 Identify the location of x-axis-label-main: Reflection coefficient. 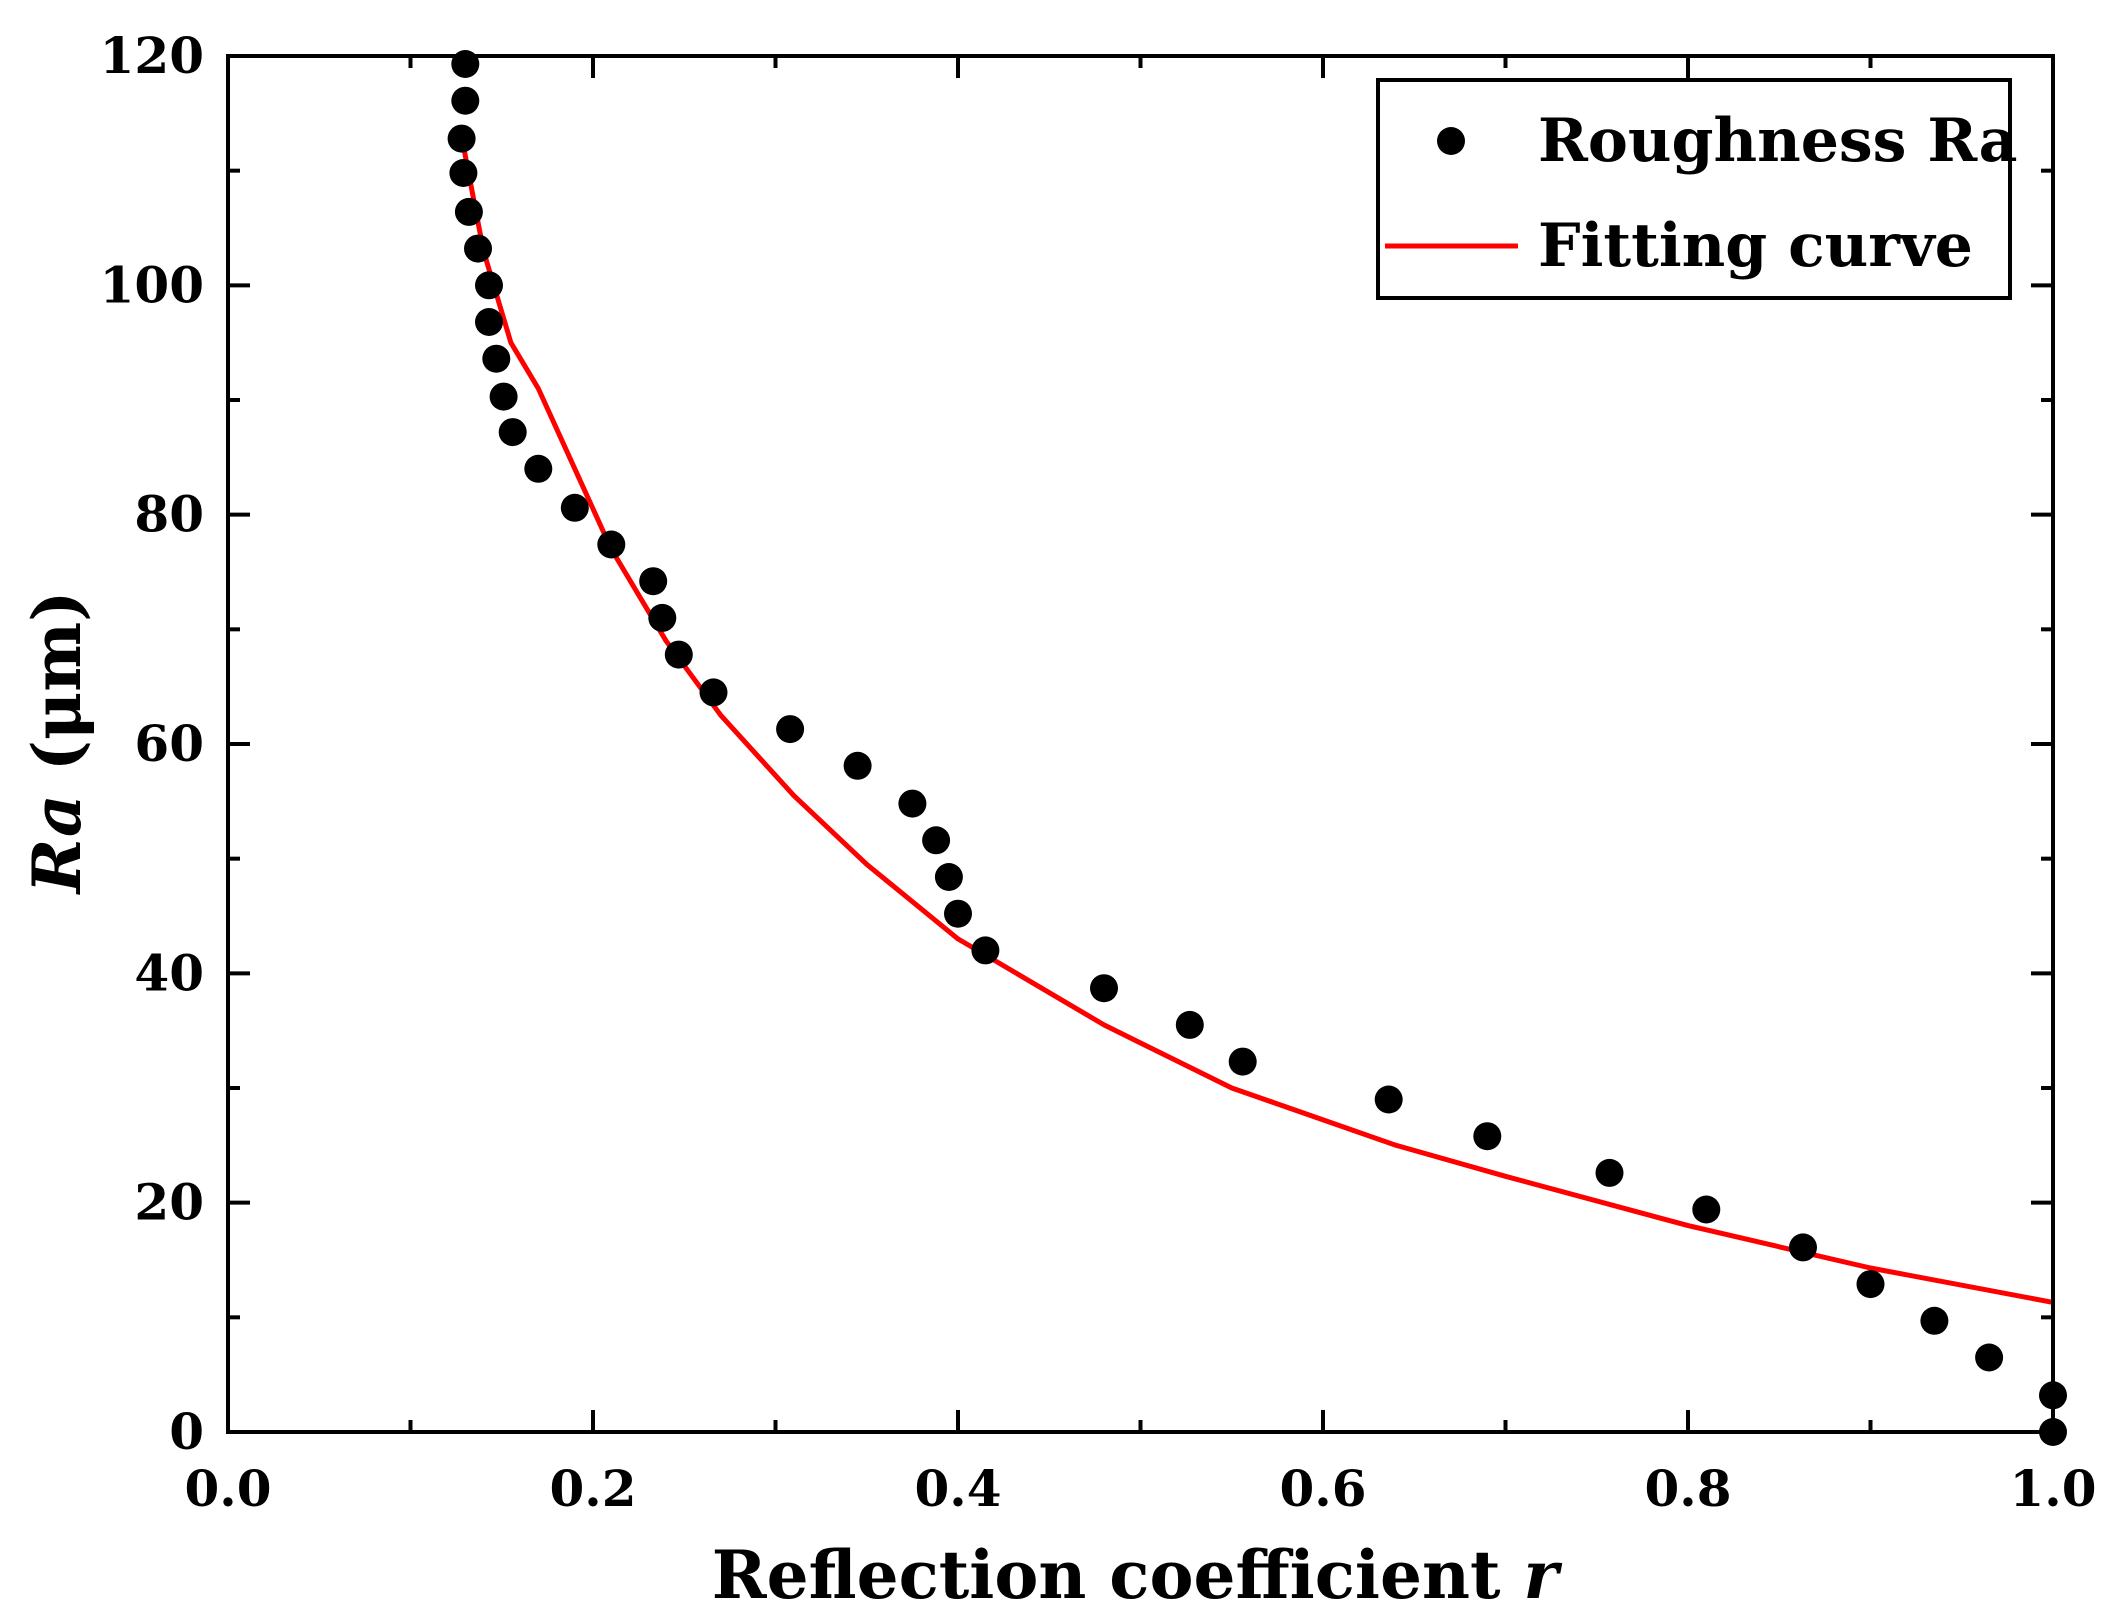
(1118, 1575).